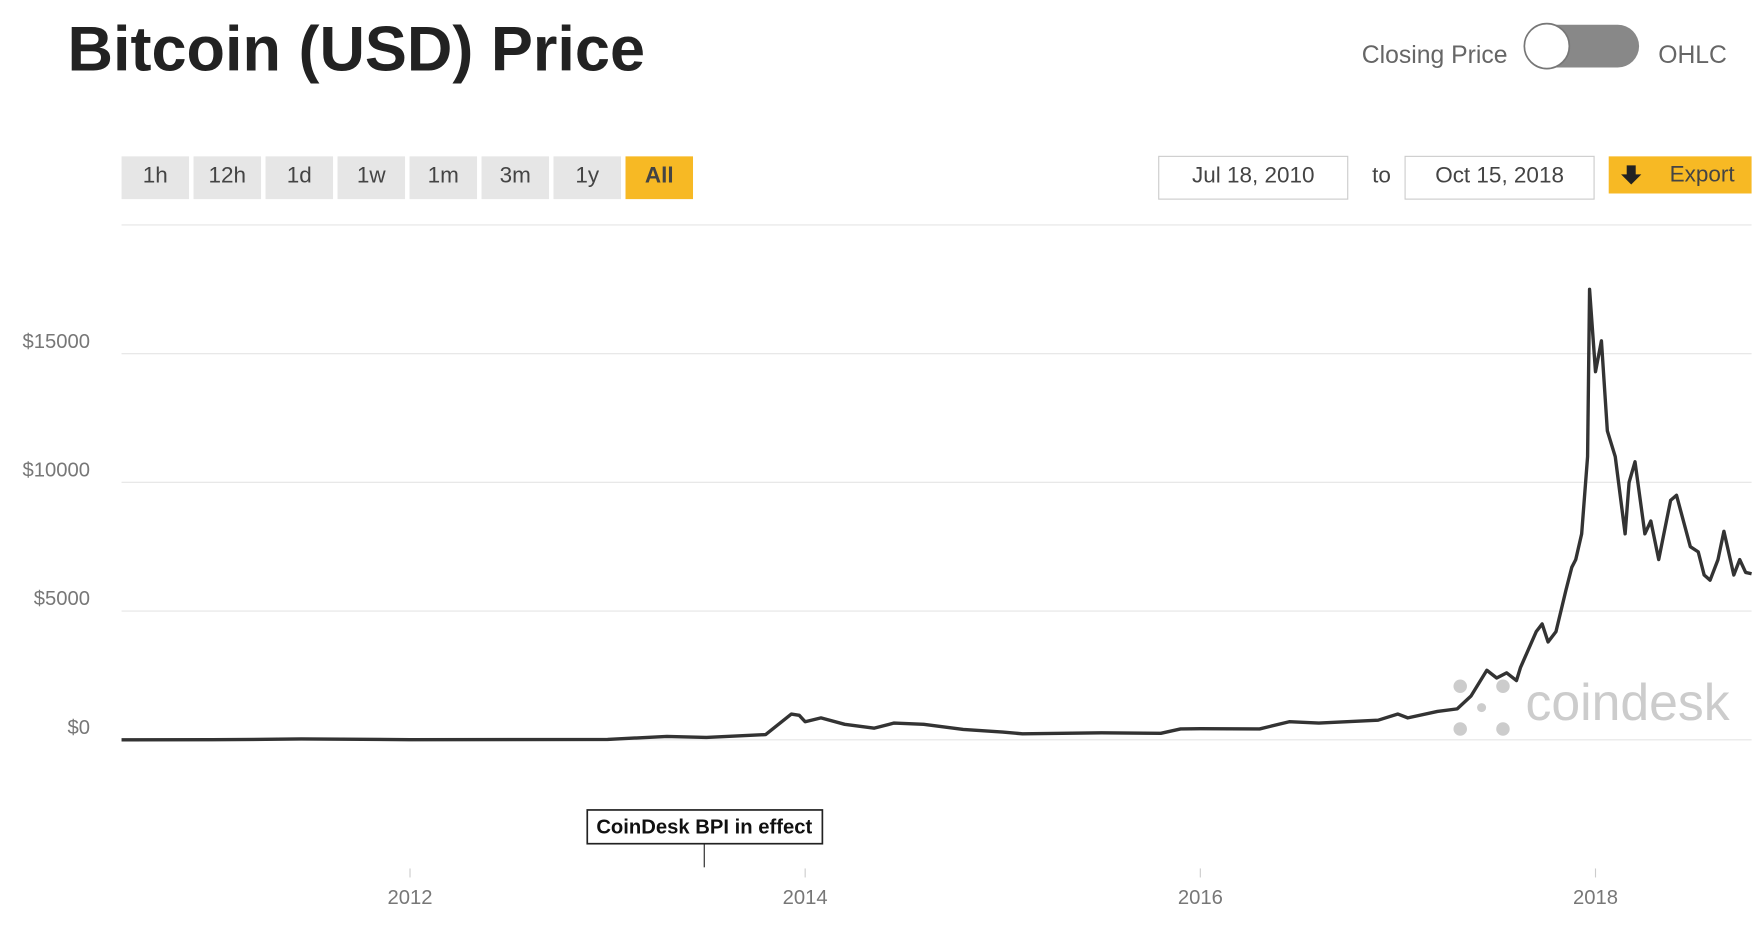  I want to click on range-buttons: 1h 12h 1d 1w 1m 3m 1y All, so click(407, 178).